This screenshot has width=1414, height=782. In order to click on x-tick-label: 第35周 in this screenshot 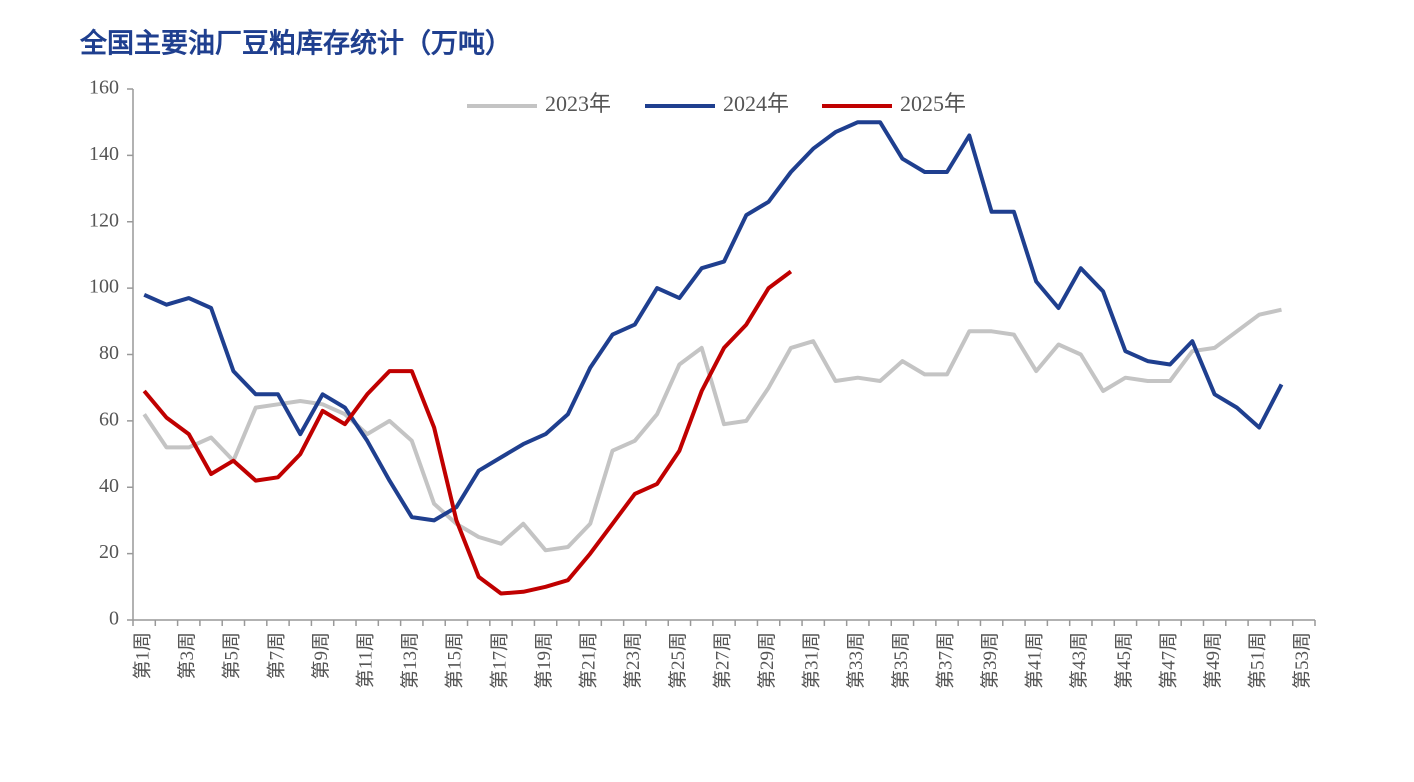, I will do `click(901, 660)`.